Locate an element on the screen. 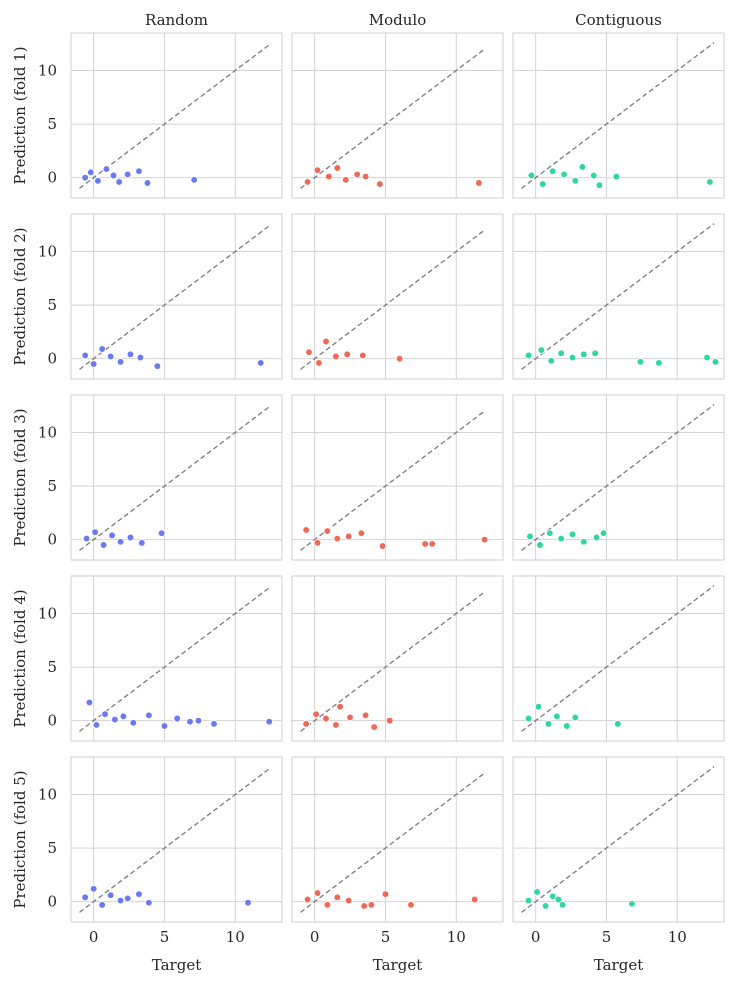  panel-r4-c3 is located at coordinates (618, 658).